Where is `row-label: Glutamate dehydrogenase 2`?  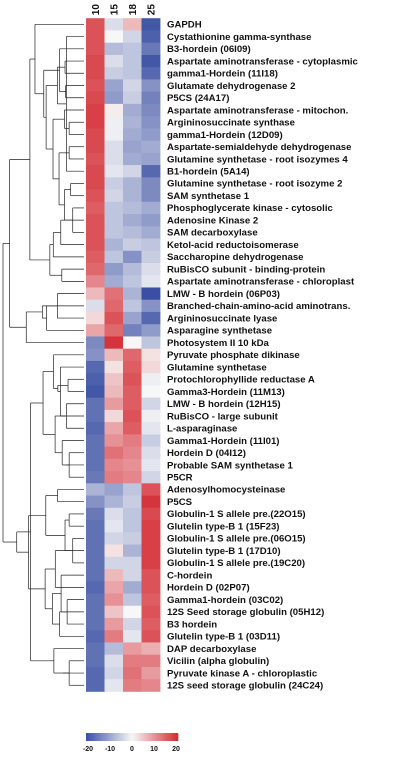
row-label: Glutamate dehydrogenase 2 is located at coordinates (231, 86).